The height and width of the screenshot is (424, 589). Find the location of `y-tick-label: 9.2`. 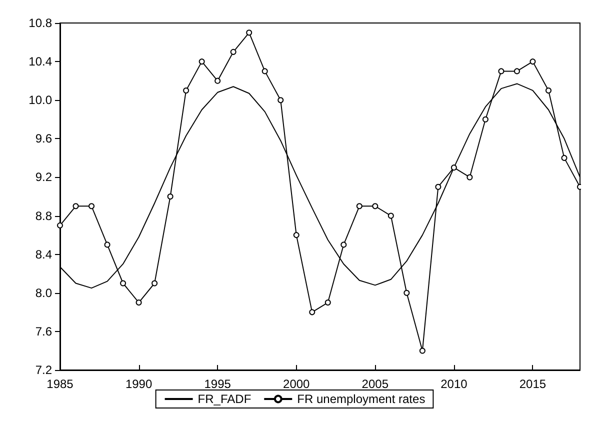

y-tick-label: 9.2 is located at coordinates (43, 177).